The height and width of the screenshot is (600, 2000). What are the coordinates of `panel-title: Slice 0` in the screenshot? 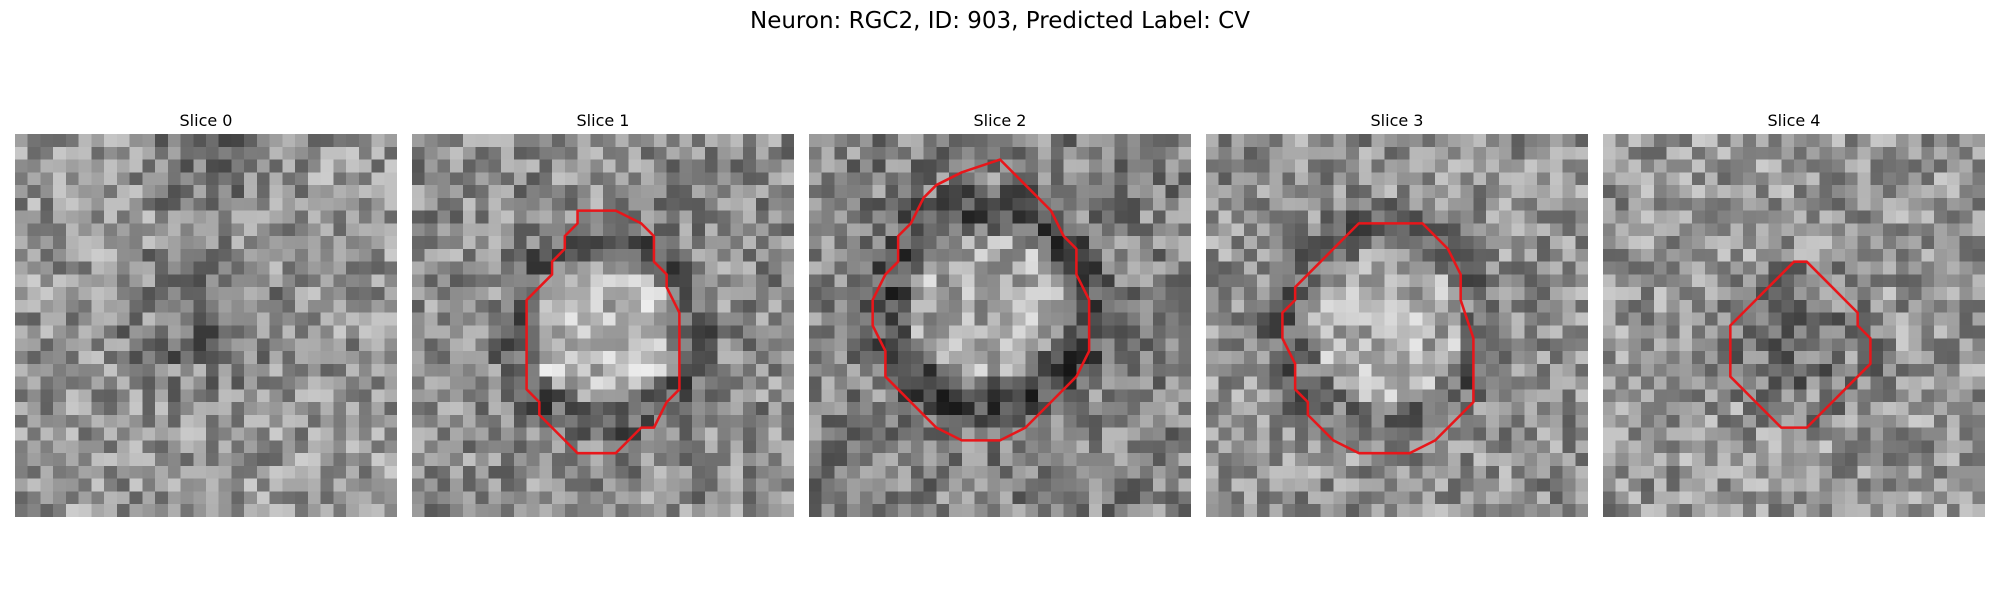 It's located at (206, 120).